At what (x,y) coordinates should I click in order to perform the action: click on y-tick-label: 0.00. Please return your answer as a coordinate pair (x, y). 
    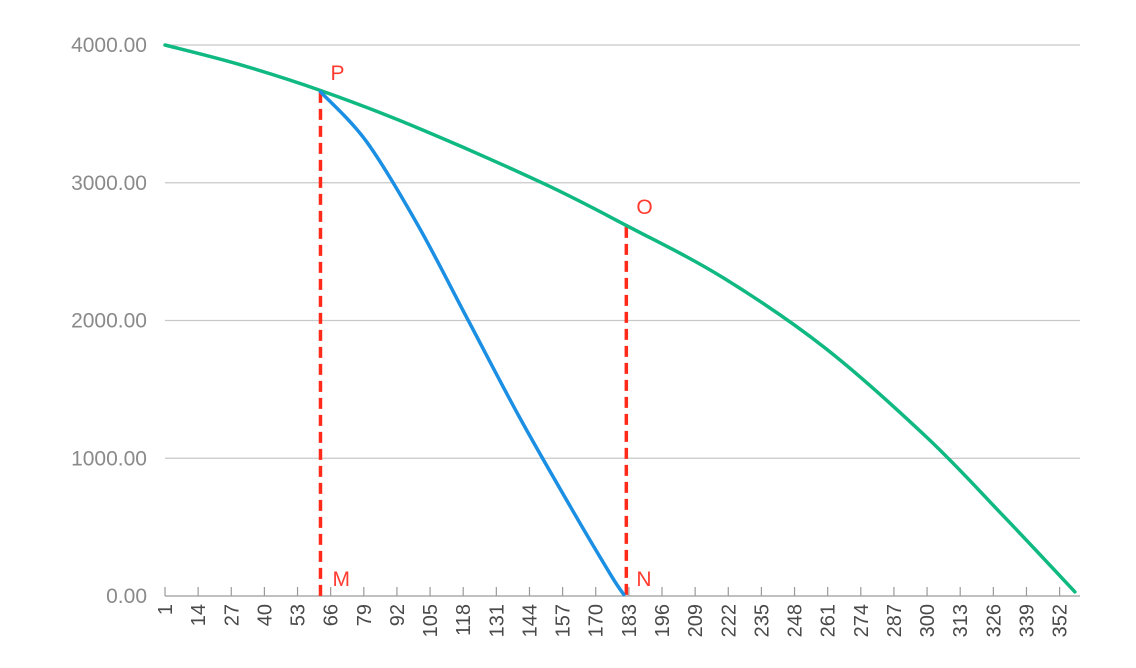
    Looking at the image, I should click on (126, 596).